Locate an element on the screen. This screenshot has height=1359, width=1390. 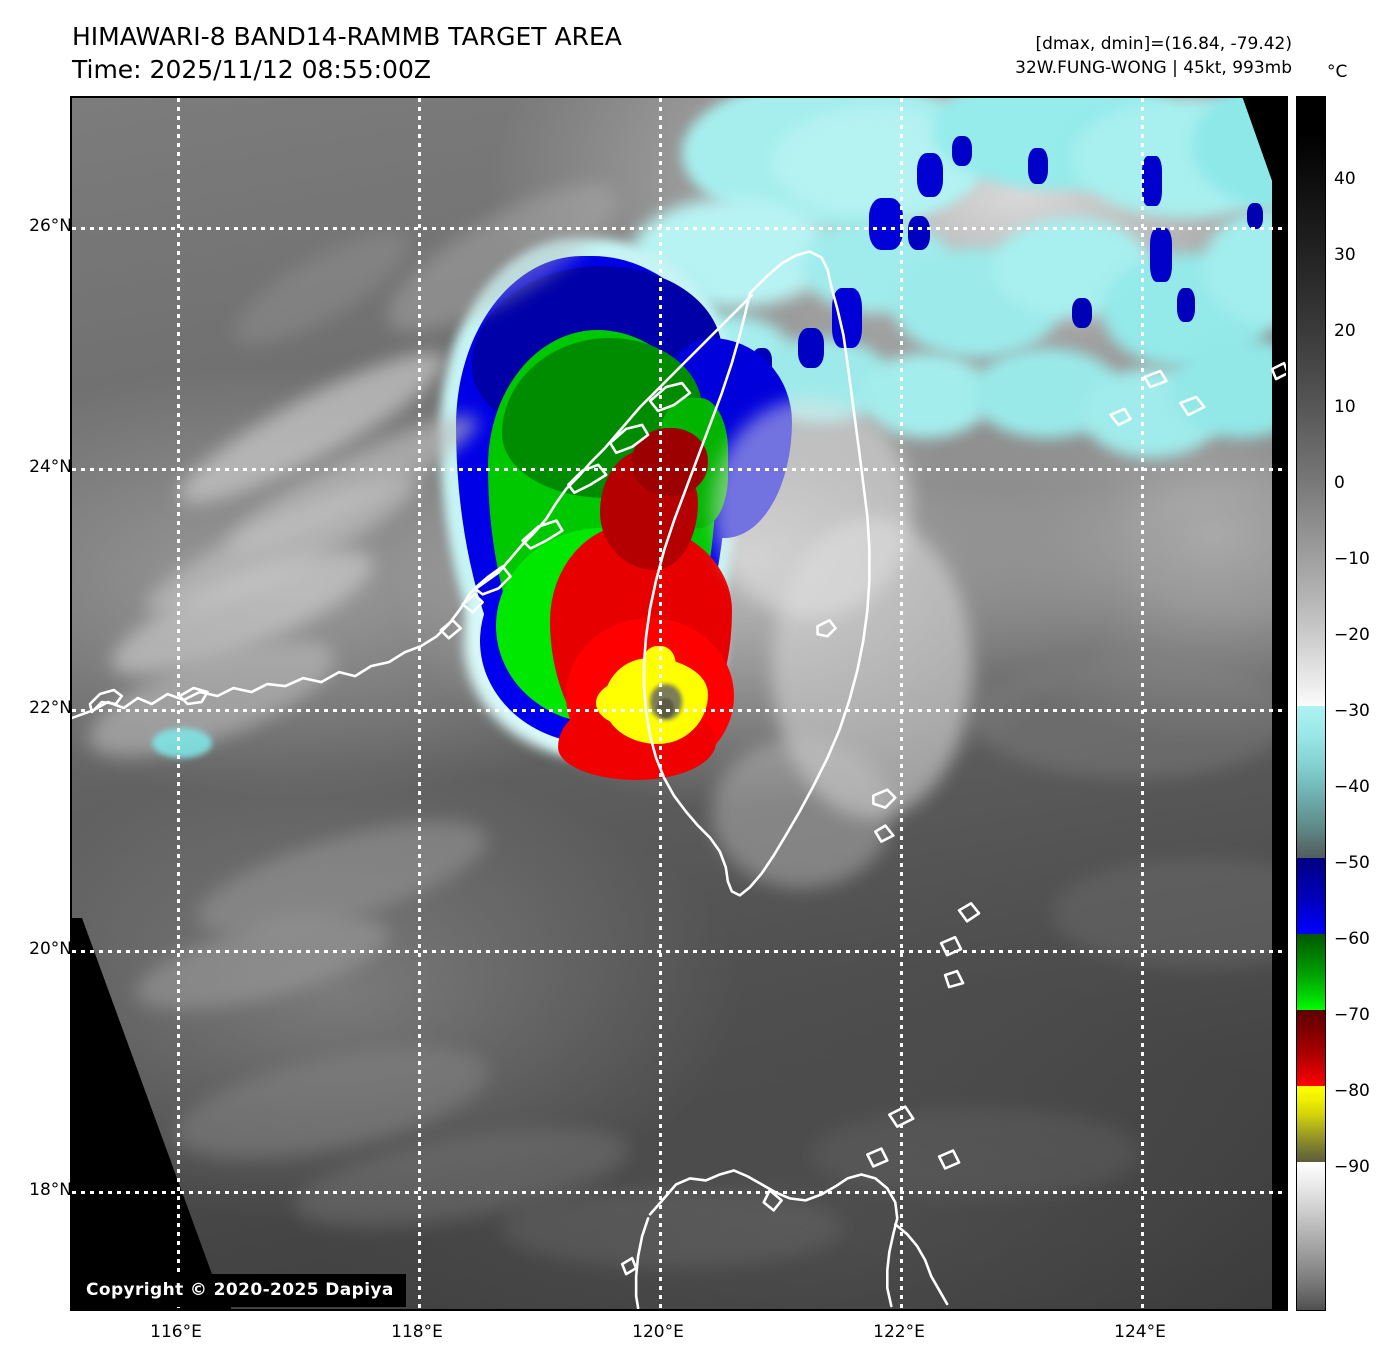
cbar-tick-m60: −60 is located at coordinates (1352, 939).